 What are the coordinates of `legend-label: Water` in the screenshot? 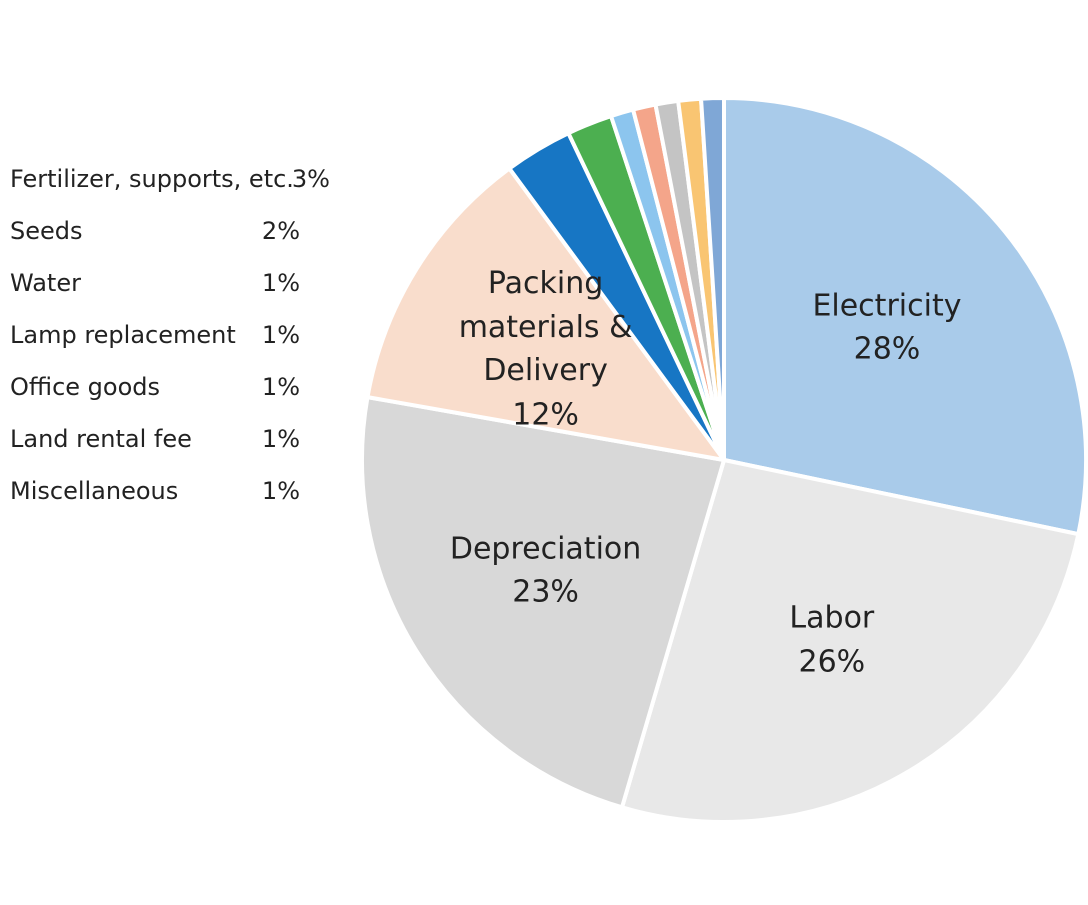 It's located at (45, 283).